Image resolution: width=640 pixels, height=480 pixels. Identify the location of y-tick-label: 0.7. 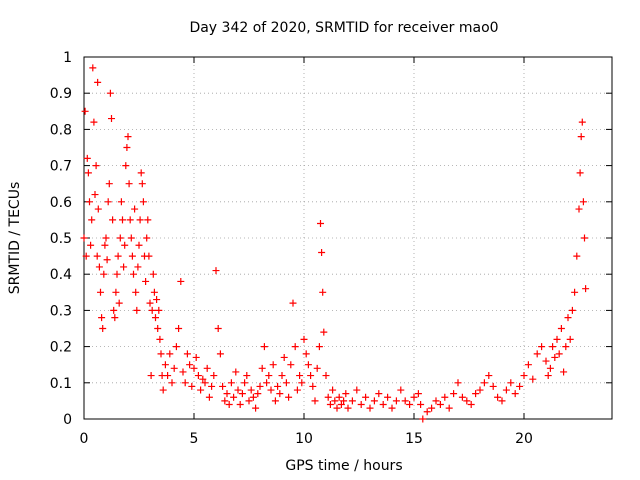
(61, 167).